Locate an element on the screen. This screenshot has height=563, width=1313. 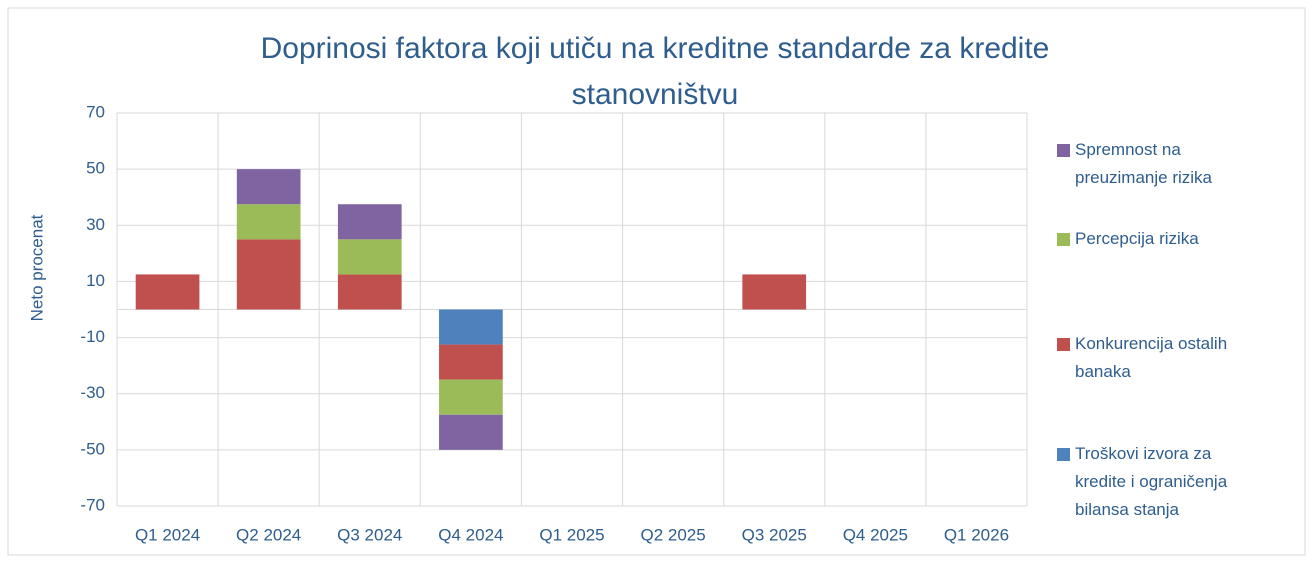
x-tick-label: Q4 2024 is located at coordinates (470, 534).